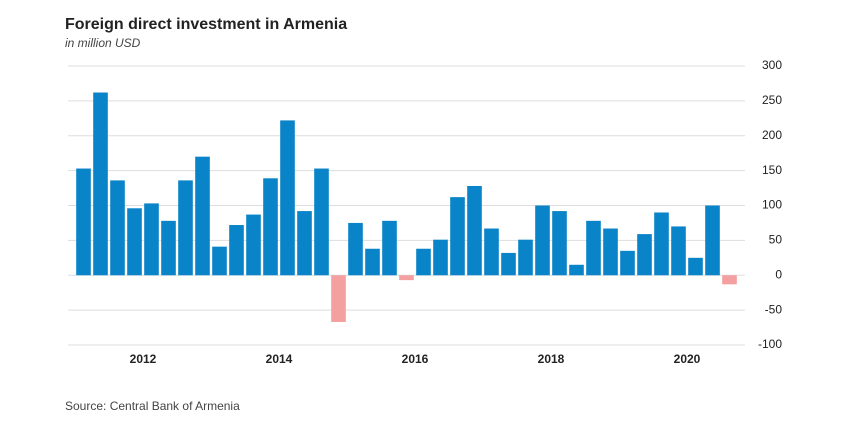  Describe the element at coordinates (152, 406) in the screenshot. I see `source: Source: Central Bank of Armenia` at that location.